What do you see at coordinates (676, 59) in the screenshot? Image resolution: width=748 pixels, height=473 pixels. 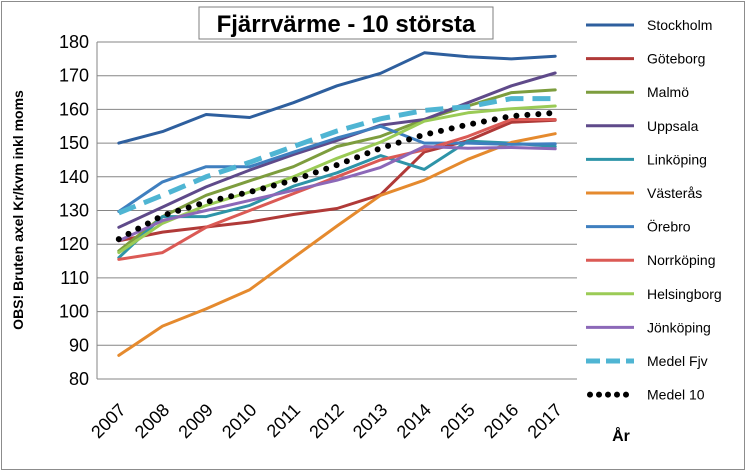 I see `legend-label: Göteborg` at bounding box center [676, 59].